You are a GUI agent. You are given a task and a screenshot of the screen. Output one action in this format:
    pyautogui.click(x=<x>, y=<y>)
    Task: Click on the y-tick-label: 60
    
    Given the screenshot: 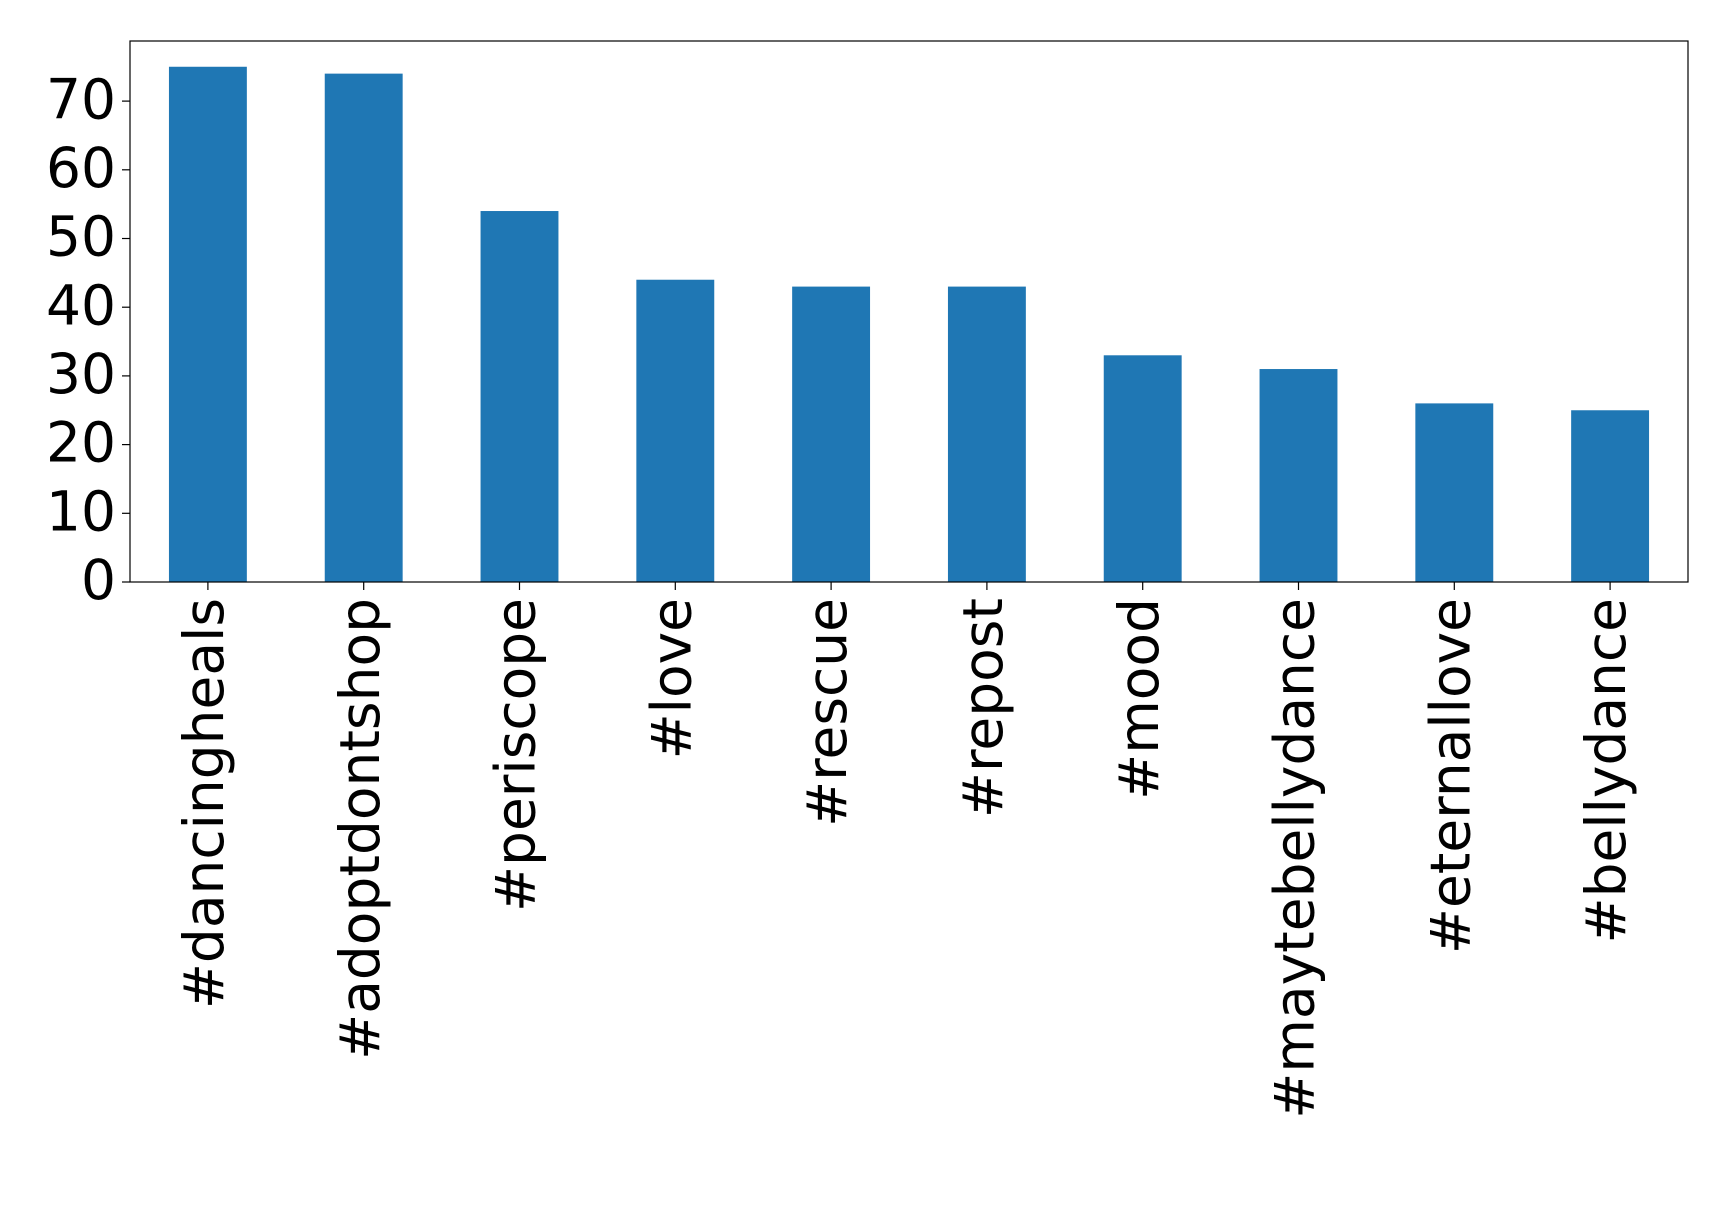 What is the action you would take?
    pyautogui.click(x=81, y=168)
    